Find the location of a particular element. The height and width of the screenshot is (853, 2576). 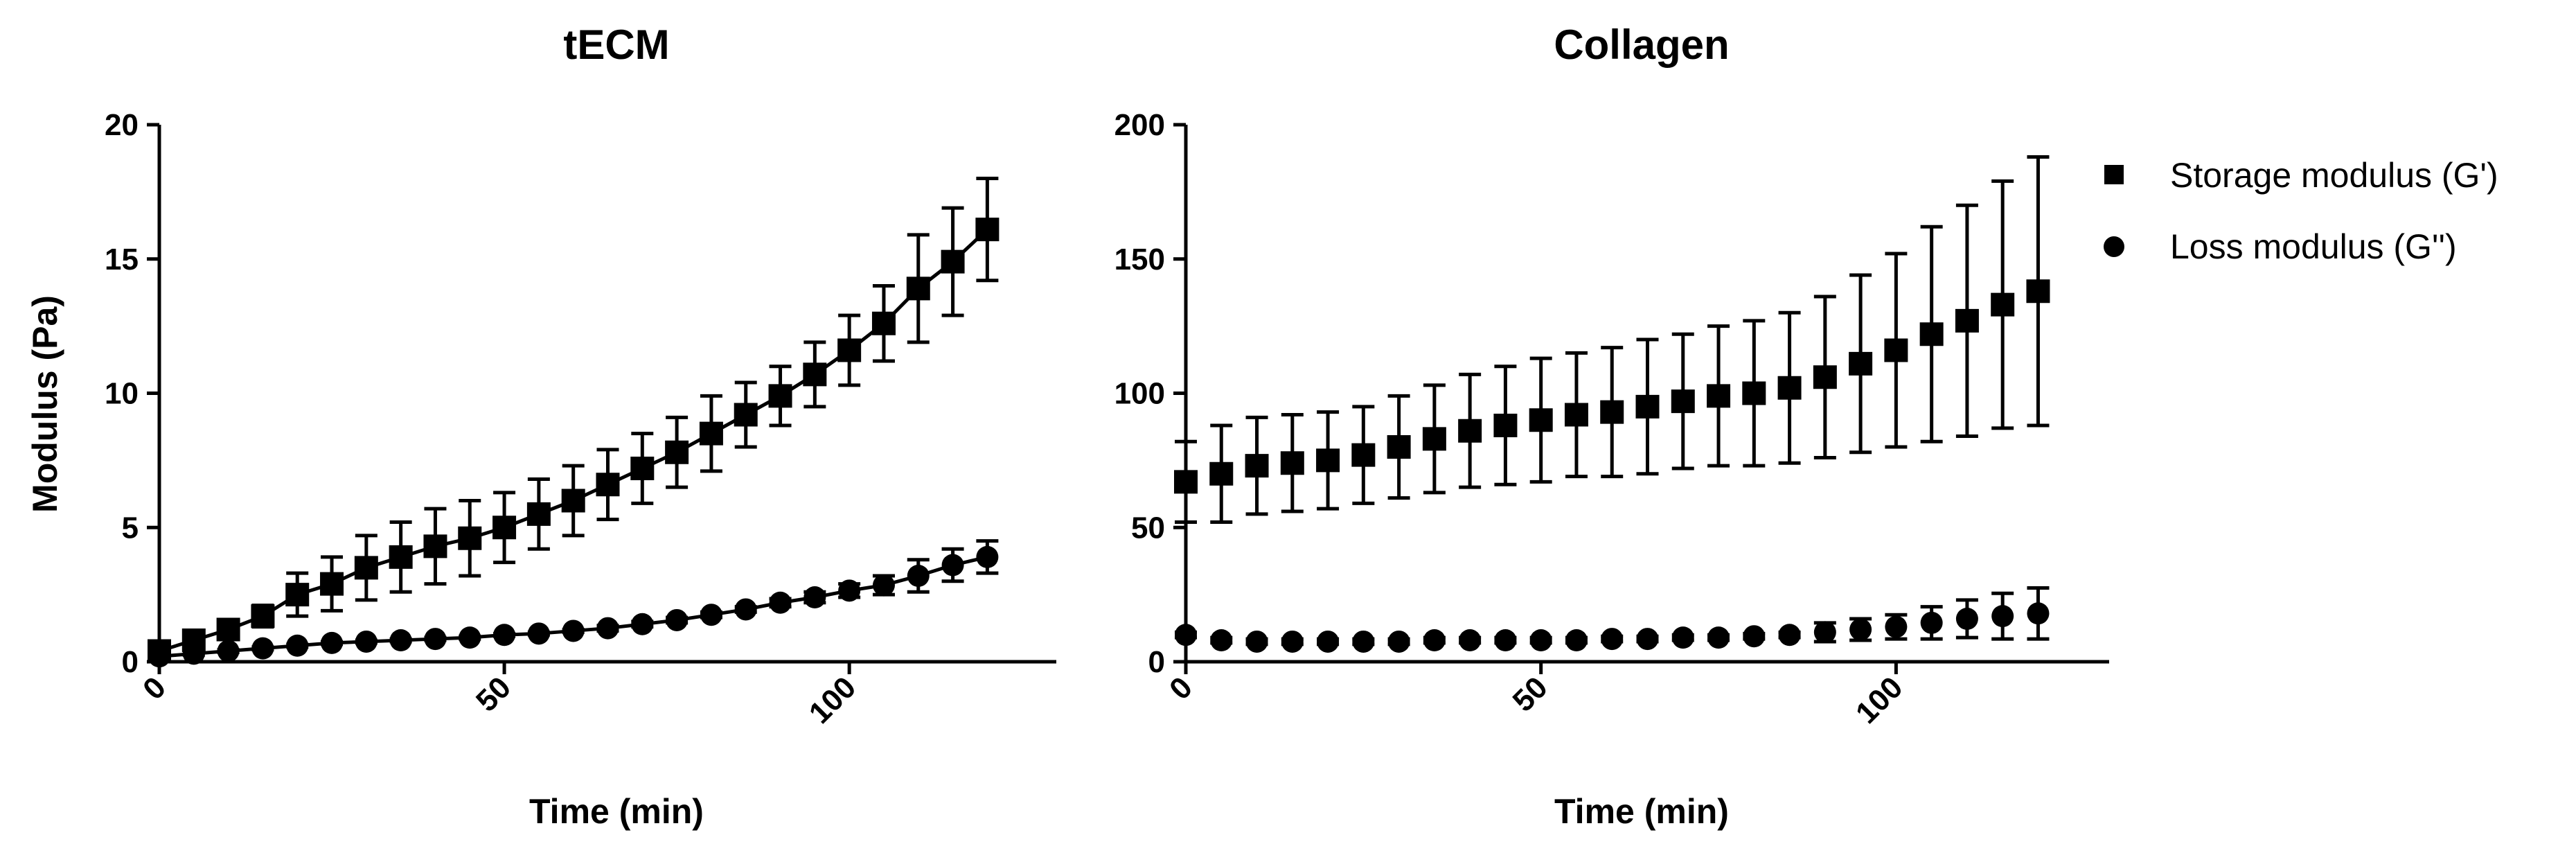

tecm-y-tick-label: 0 is located at coordinates (130, 662).